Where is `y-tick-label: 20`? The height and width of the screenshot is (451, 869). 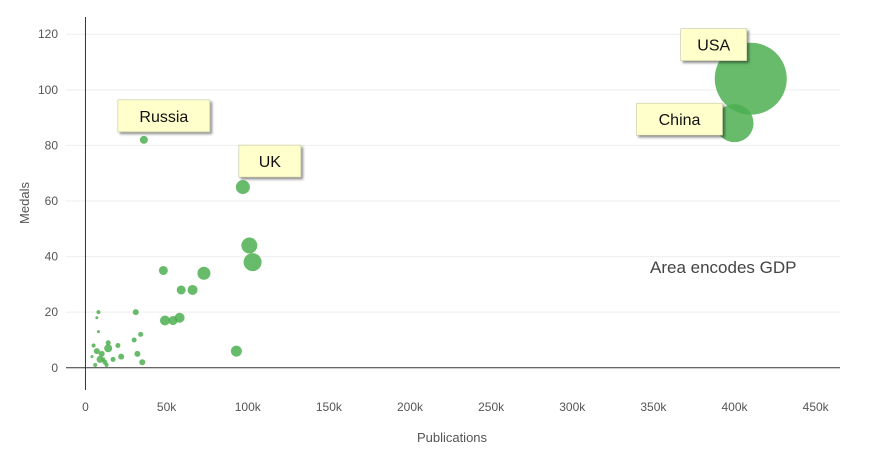
y-tick-label: 20 is located at coordinates (52, 312).